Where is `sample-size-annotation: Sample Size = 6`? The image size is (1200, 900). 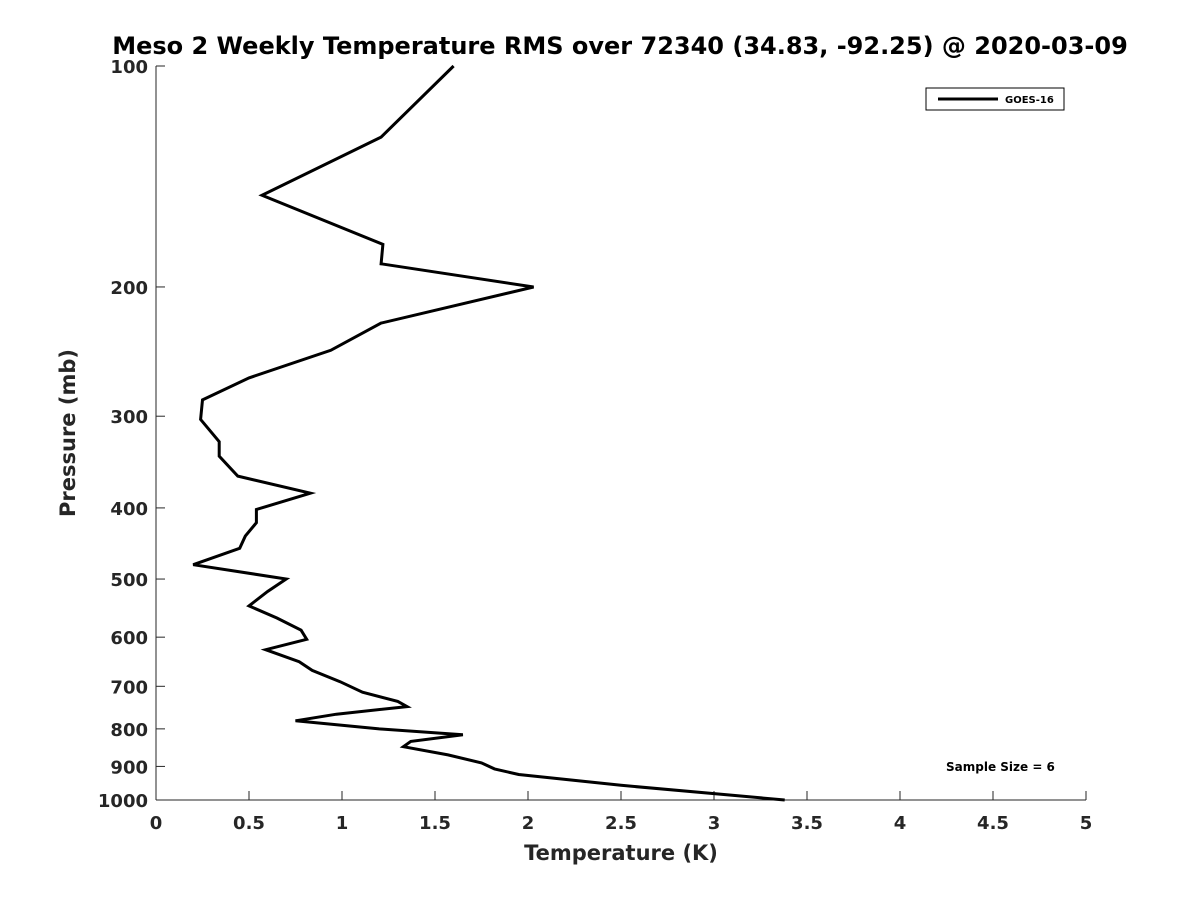 sample-size-annotation: Sample Size = 6 is located at coordinates (1000, 767).